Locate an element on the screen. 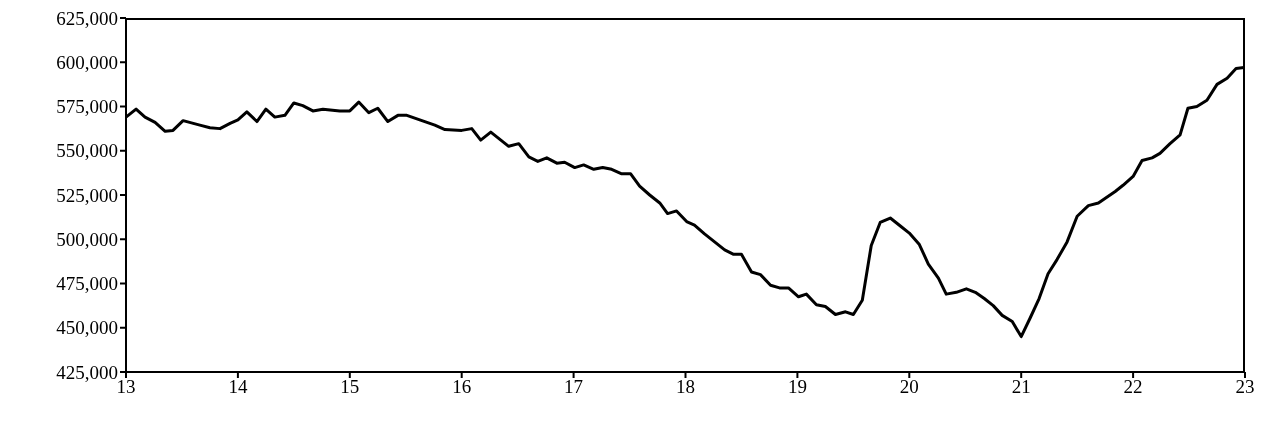  y-tick-label: 550,000 is located at coordinates (87, 151).